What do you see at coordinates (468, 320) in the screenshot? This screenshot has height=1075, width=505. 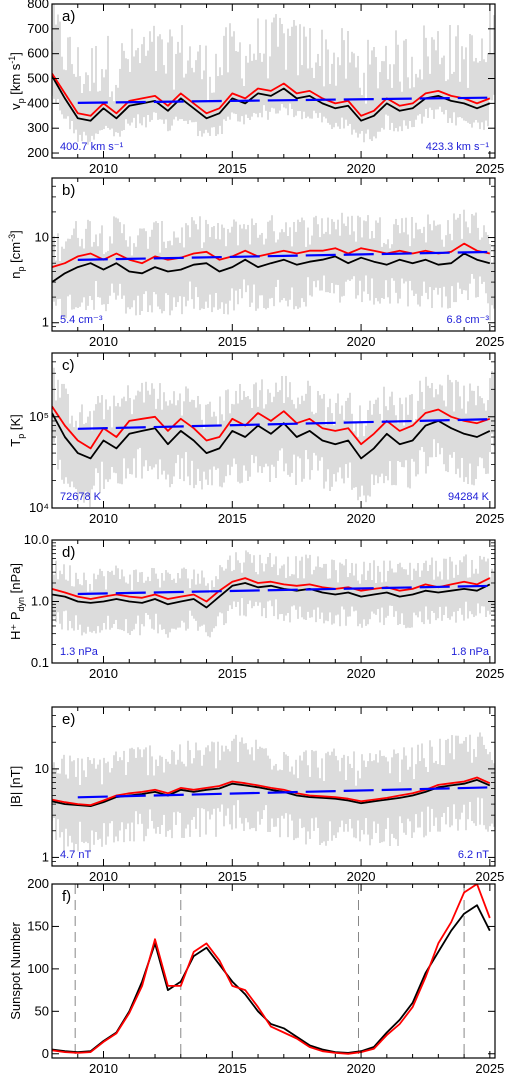 I see `trend-end-annotation: 6.8 cm⁻³` at bounding box center [468, 320].